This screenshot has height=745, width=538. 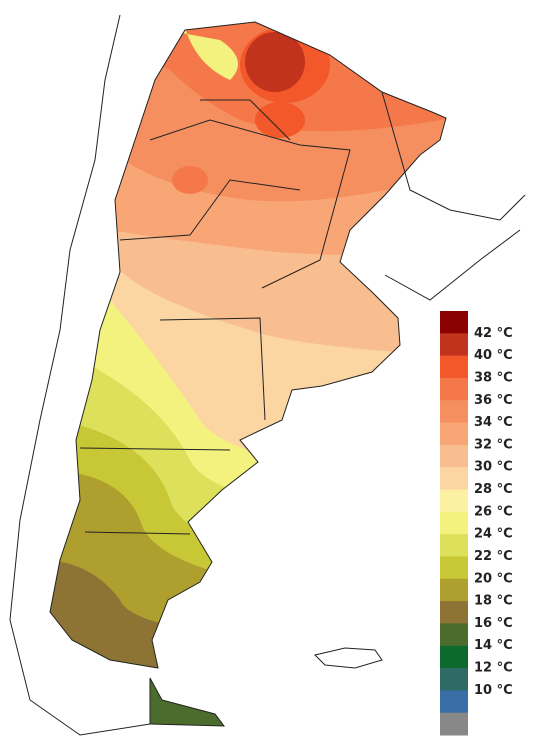 I want to click on legend-label: 26 °C, so click(x=493, y=511).